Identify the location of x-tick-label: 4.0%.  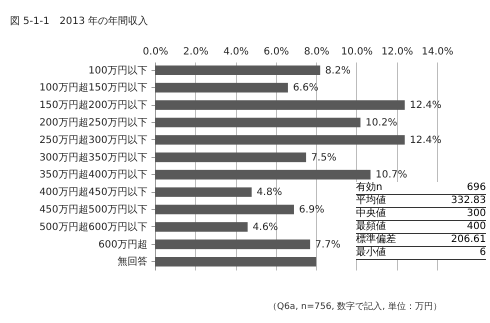
(236, 52).